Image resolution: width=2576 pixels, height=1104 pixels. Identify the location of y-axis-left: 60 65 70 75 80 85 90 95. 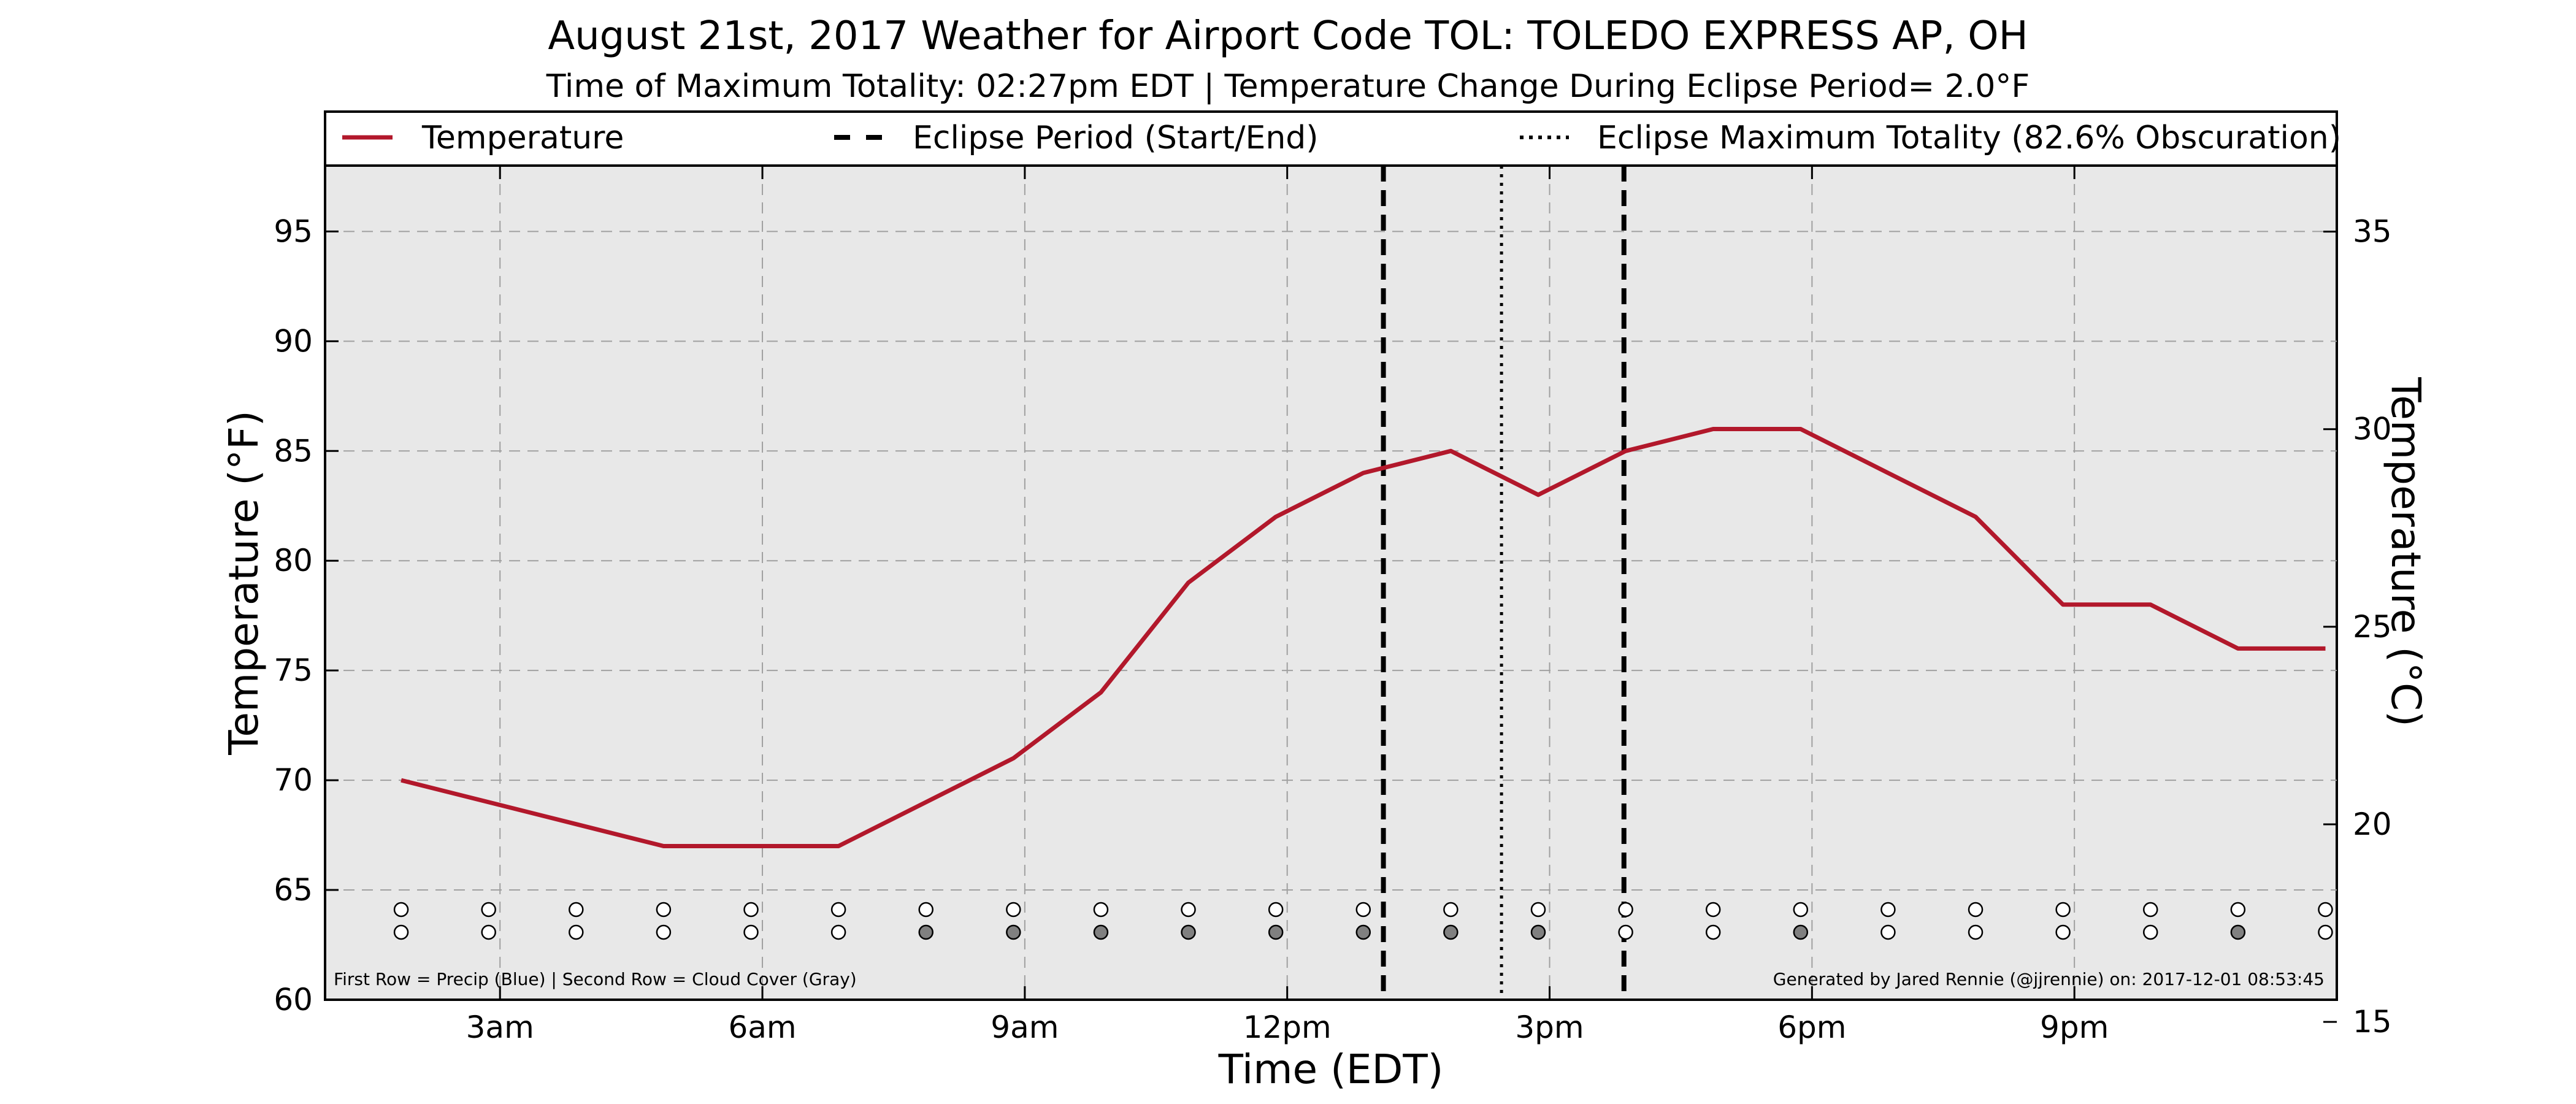
(306, 615).